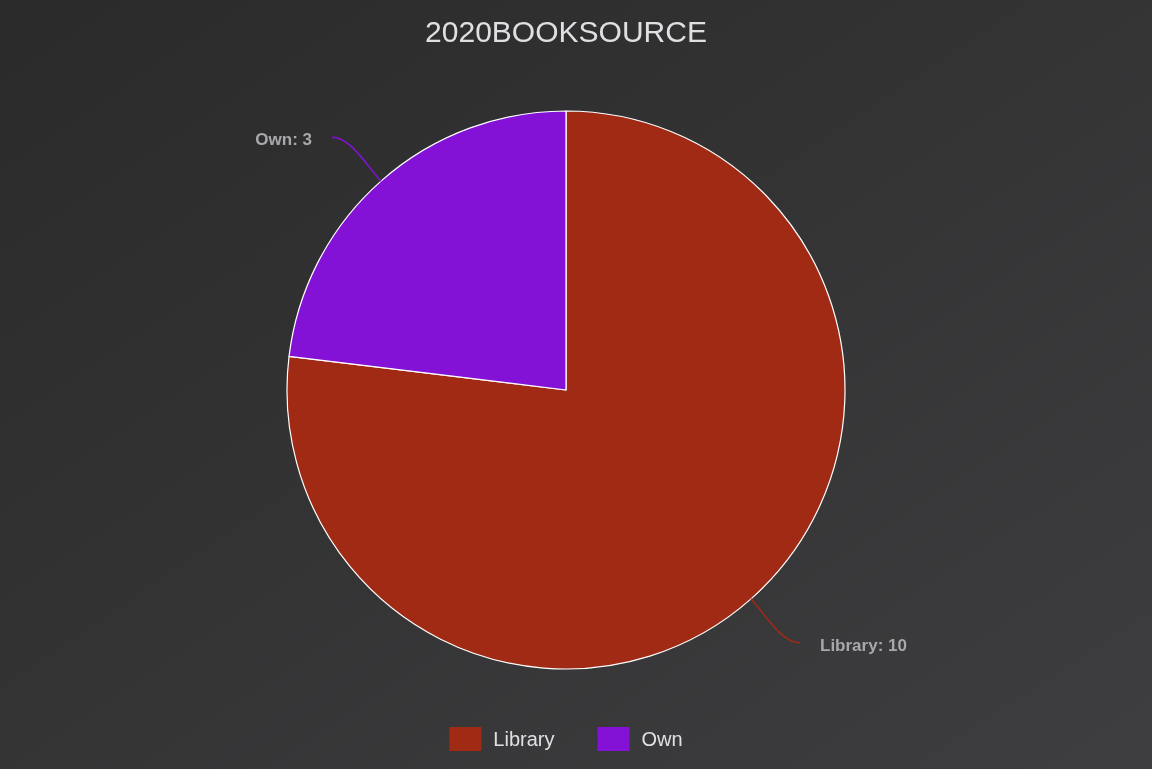 Image resolution: width=1152 pixels, height=769 pixels. I want to click on legend-label: Own, so click(662, 739).